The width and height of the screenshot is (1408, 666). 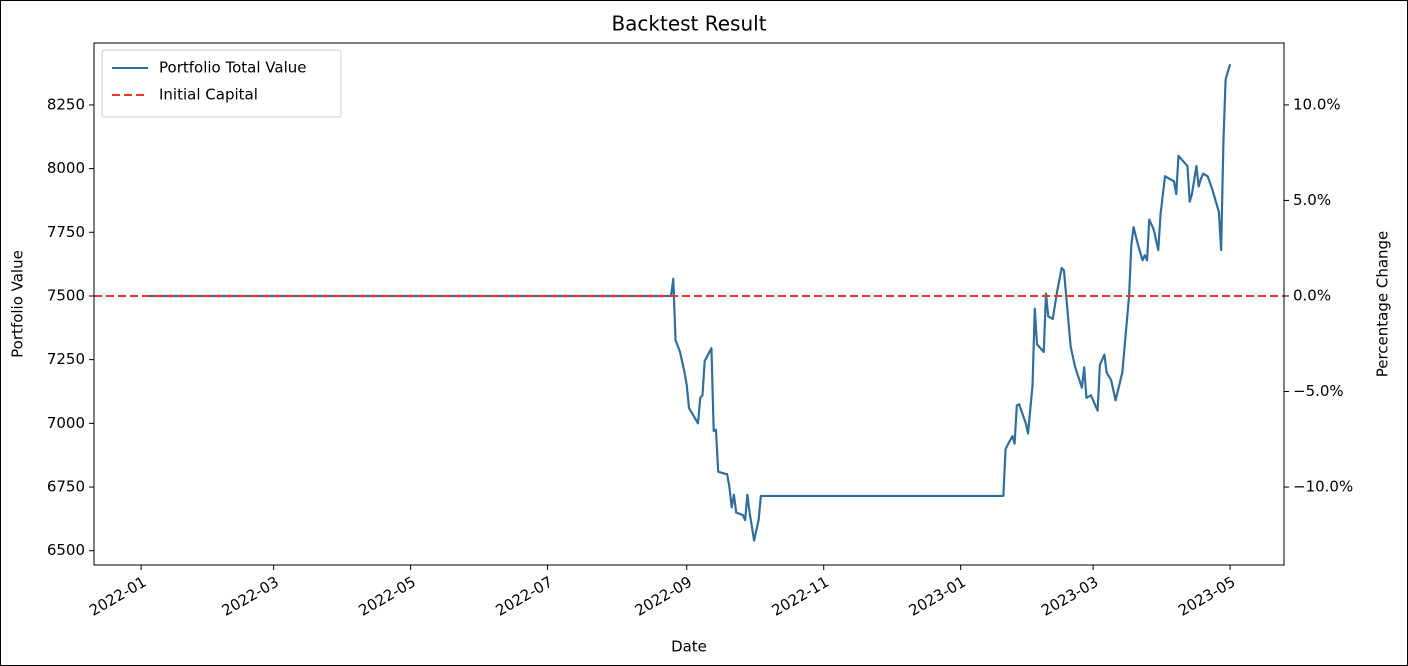 I want to click on y2-tick-label: 5.0%, so click(x=1312, y=200).